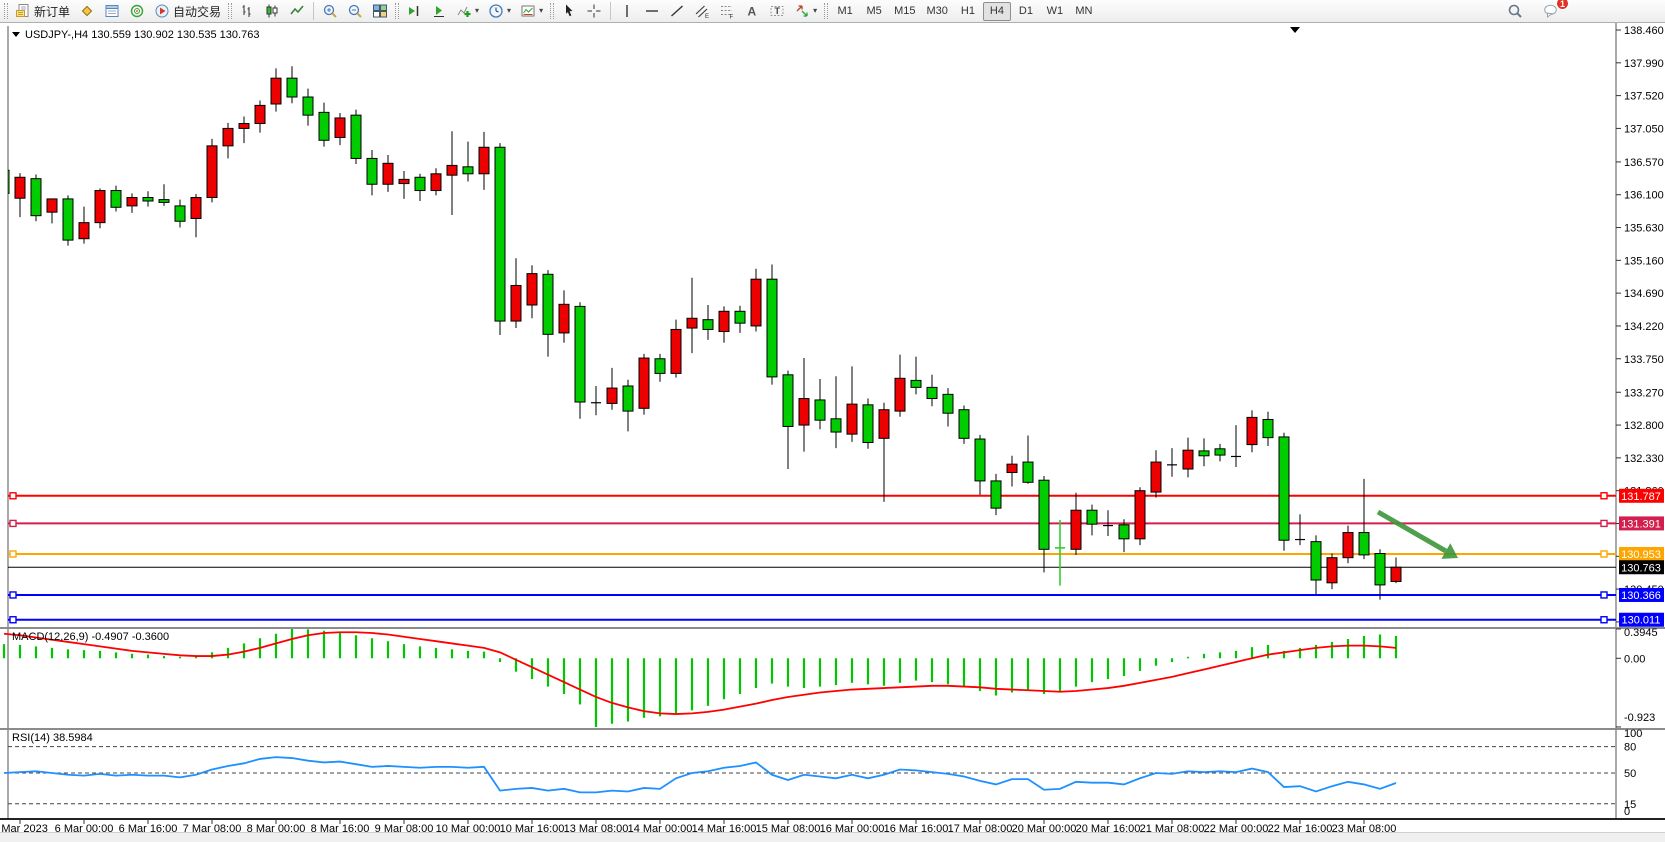 The width and height of the screenshot is (1665, 842). I want to click on fibonacci-icon: F, so click(727, 11).